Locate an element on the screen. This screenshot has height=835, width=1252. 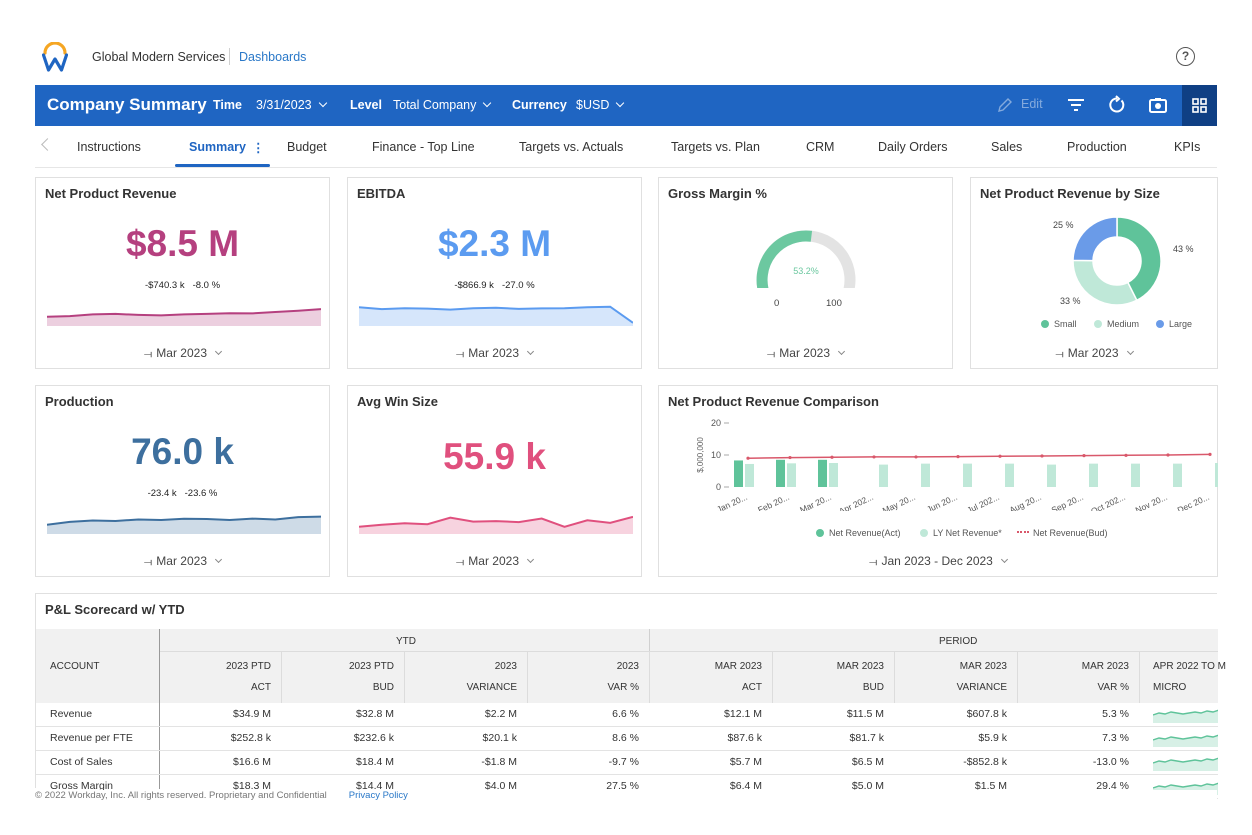
chevron-down-icon is located at coordinates (530, 559).